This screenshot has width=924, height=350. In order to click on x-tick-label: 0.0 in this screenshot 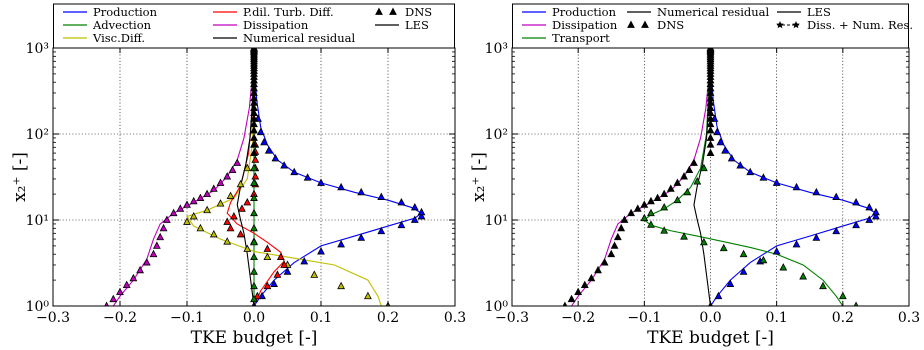, I will do `click(710, 318)`.